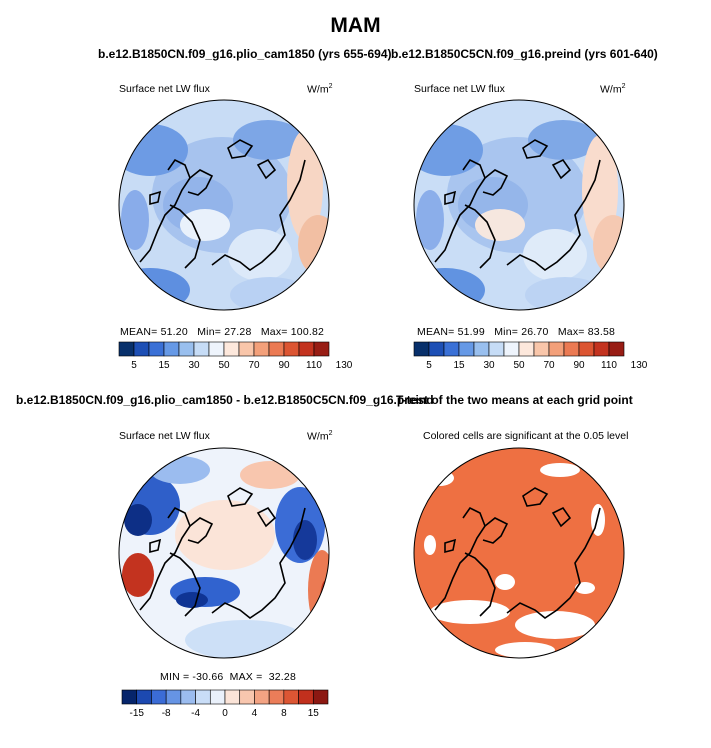 This screenshot has height=748, width=711. Describe the element at coordinates (164, 436) in the screenshot. I see `variable-label-bottom-left: Surface net LW flux` at that location.